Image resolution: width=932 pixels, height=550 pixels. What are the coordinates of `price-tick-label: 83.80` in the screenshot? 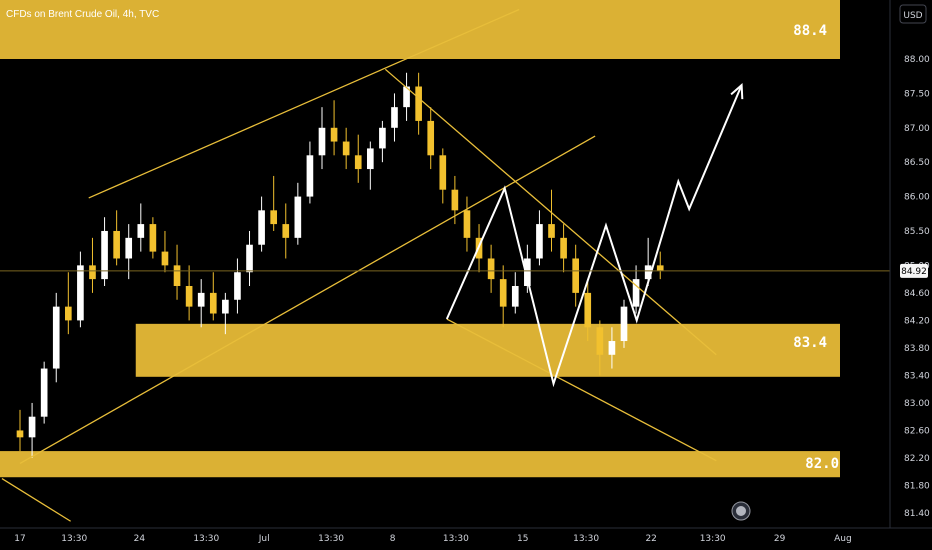 It's located at (917, 349).